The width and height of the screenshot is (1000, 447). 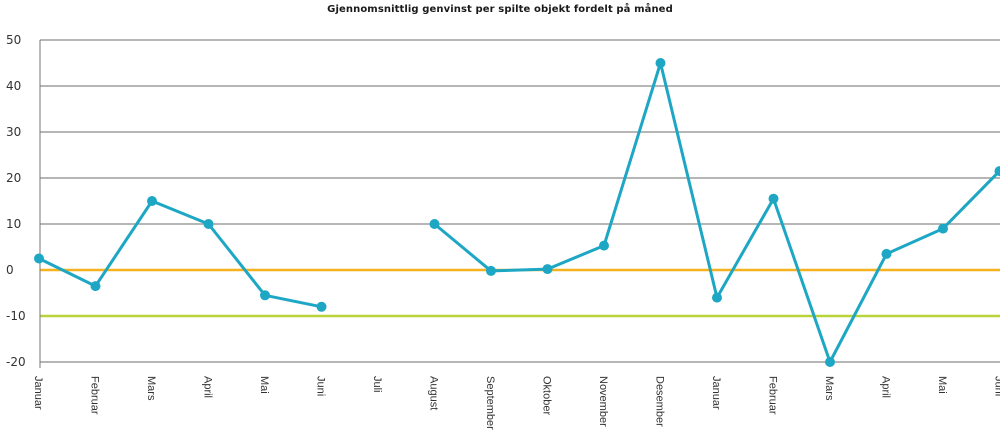 I want to click on y-tick-label: 0, so click(x=10, y=270).